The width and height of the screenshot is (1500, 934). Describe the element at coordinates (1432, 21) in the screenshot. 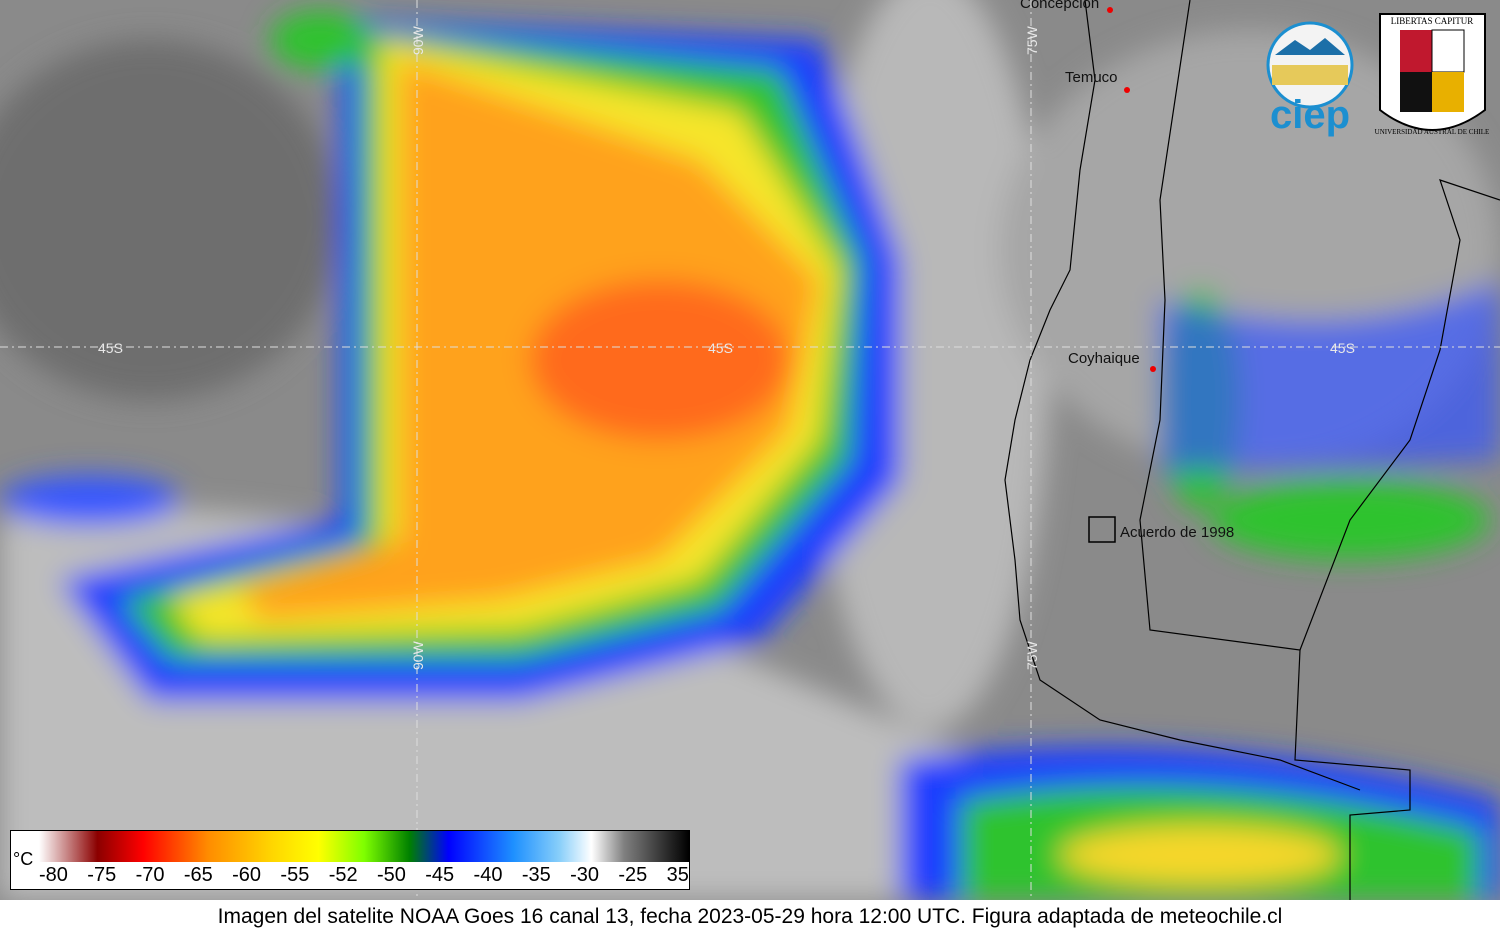

I see `motto: LIBERTAS CAPITUR` at that location.